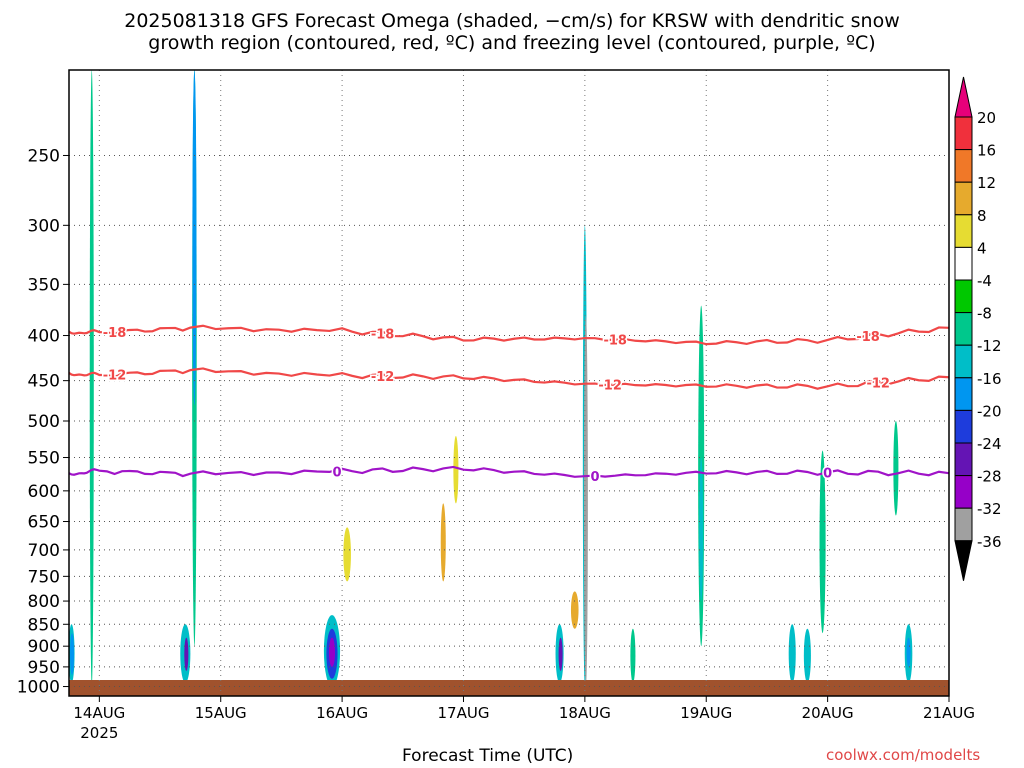  What do you see at coordinates (986, 183) in the screenshot?
I see `colorbar-label: 12` at bounding box center [986, 183].